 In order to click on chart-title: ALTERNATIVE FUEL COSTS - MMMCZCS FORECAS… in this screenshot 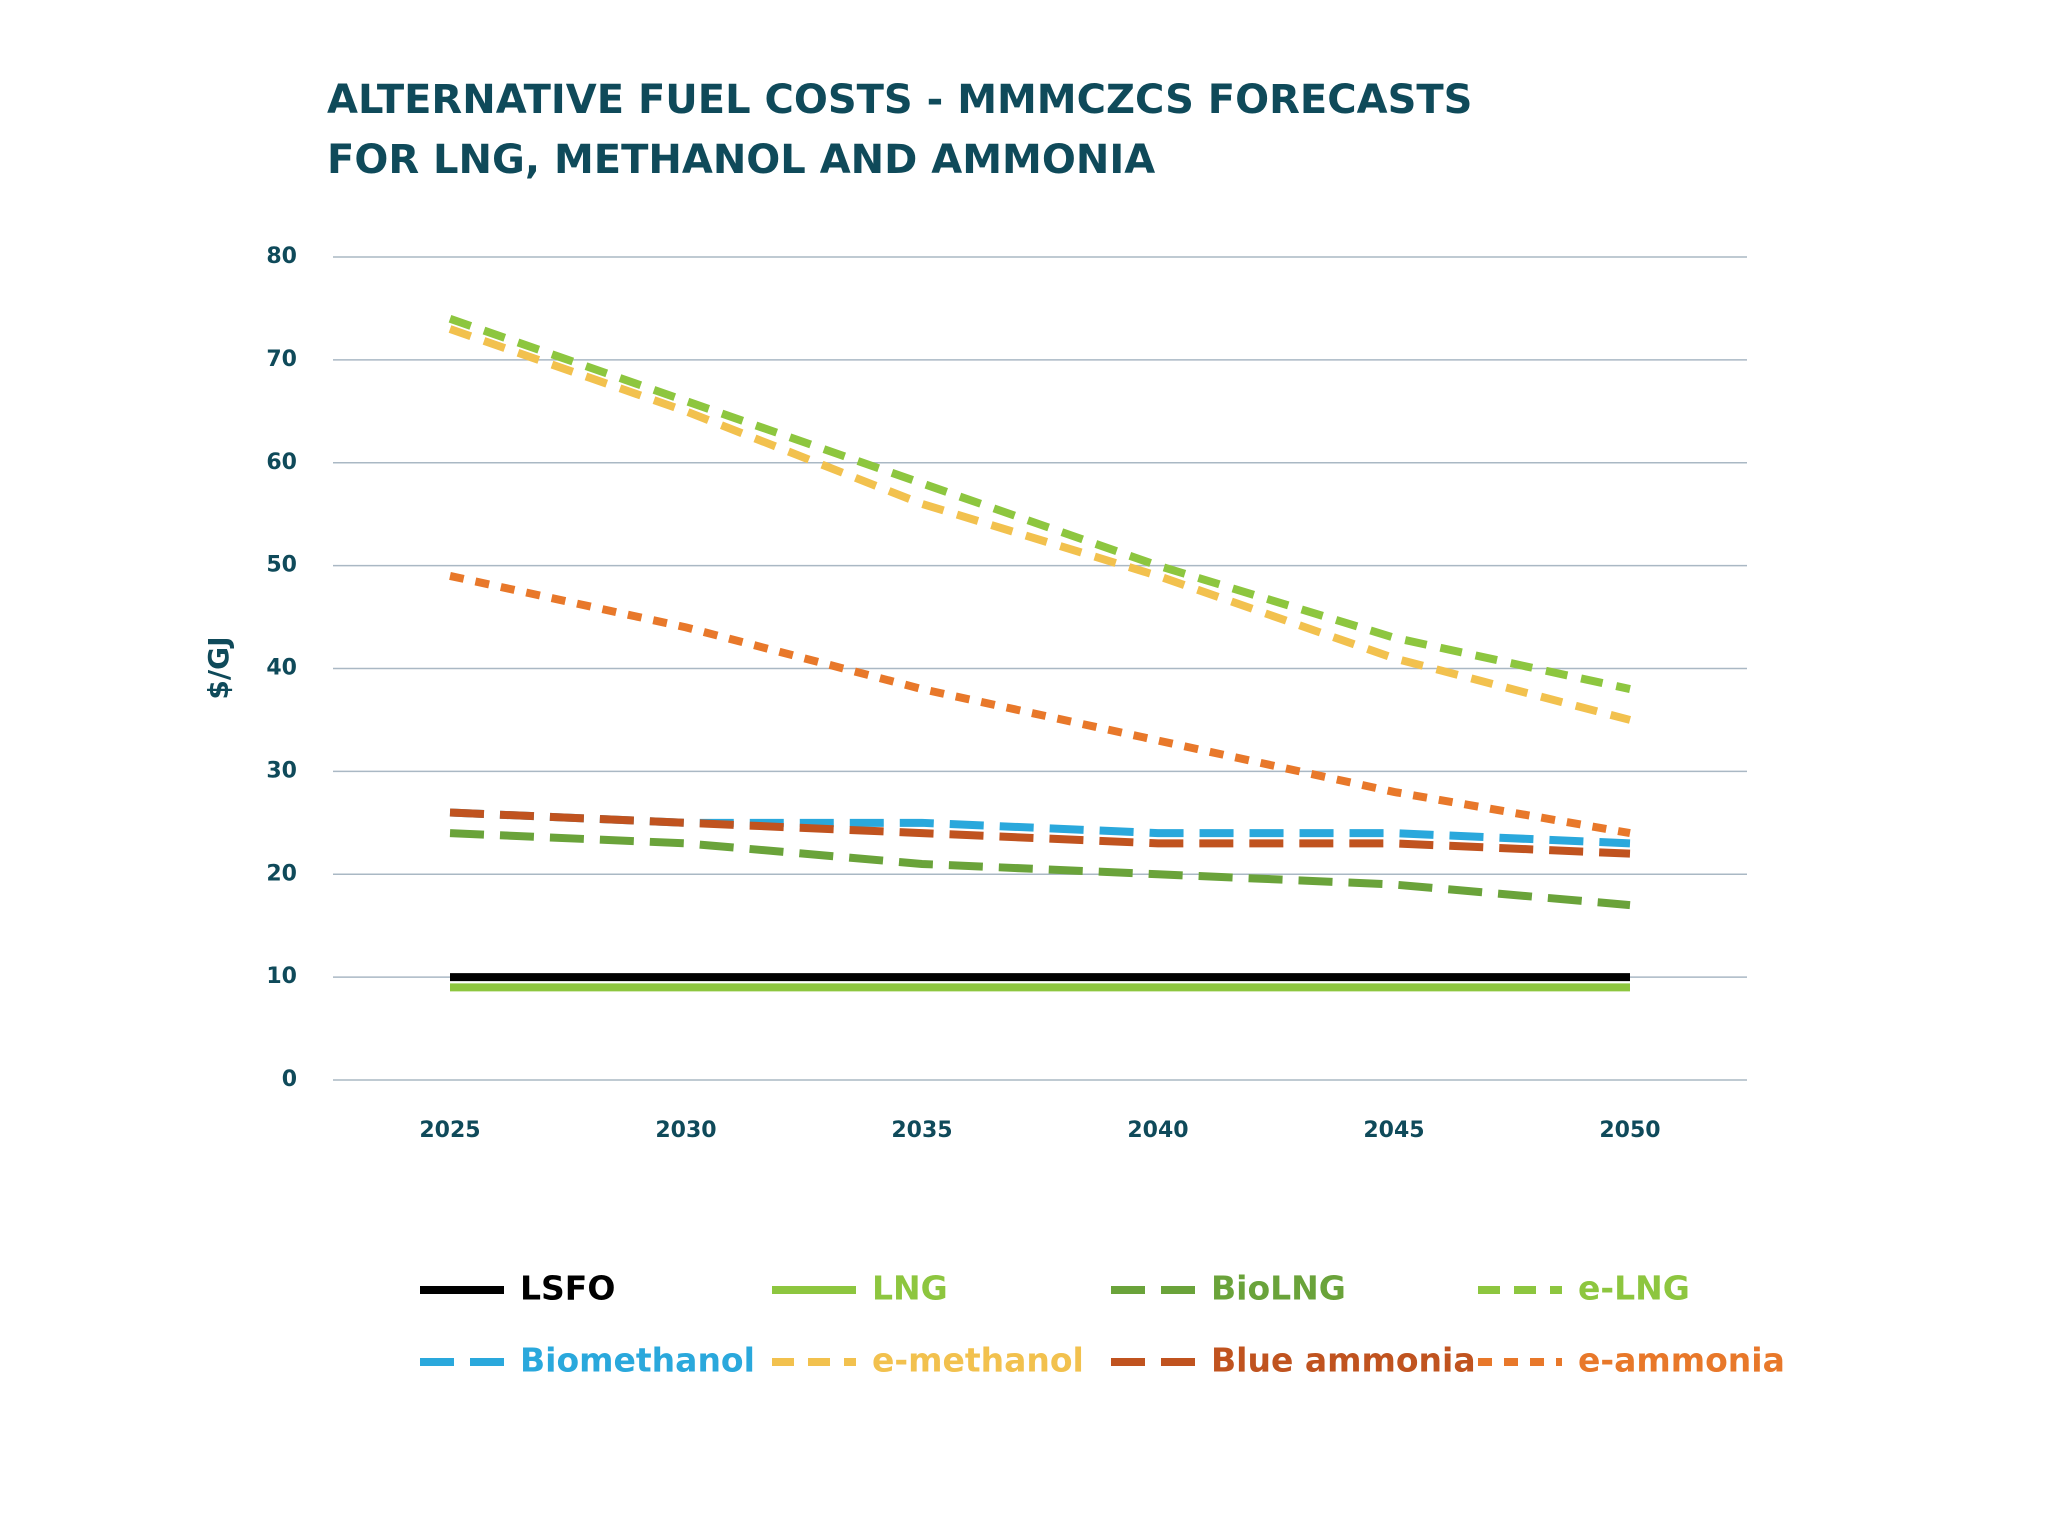, I will do `click(899, 100)`.